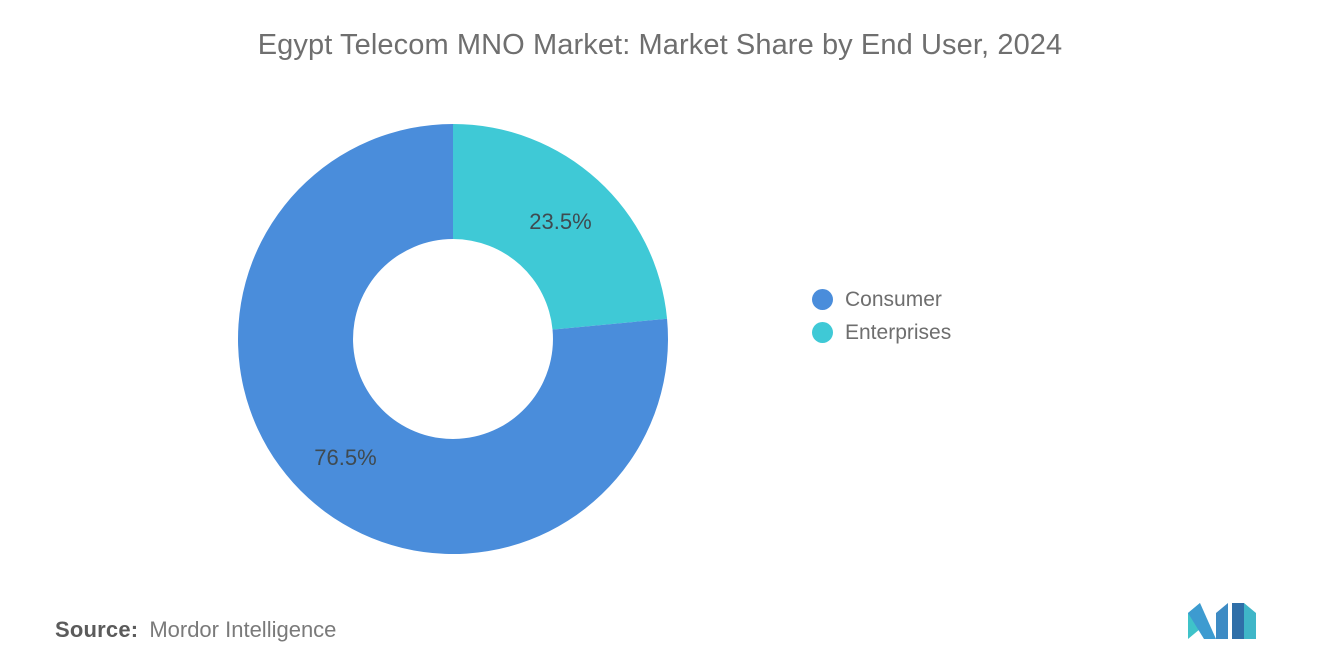  What do you see at coordinates (243, 629) in the screenshot?
I see `source-value: Mordor Intelligence` at bounding box center [243, 629].